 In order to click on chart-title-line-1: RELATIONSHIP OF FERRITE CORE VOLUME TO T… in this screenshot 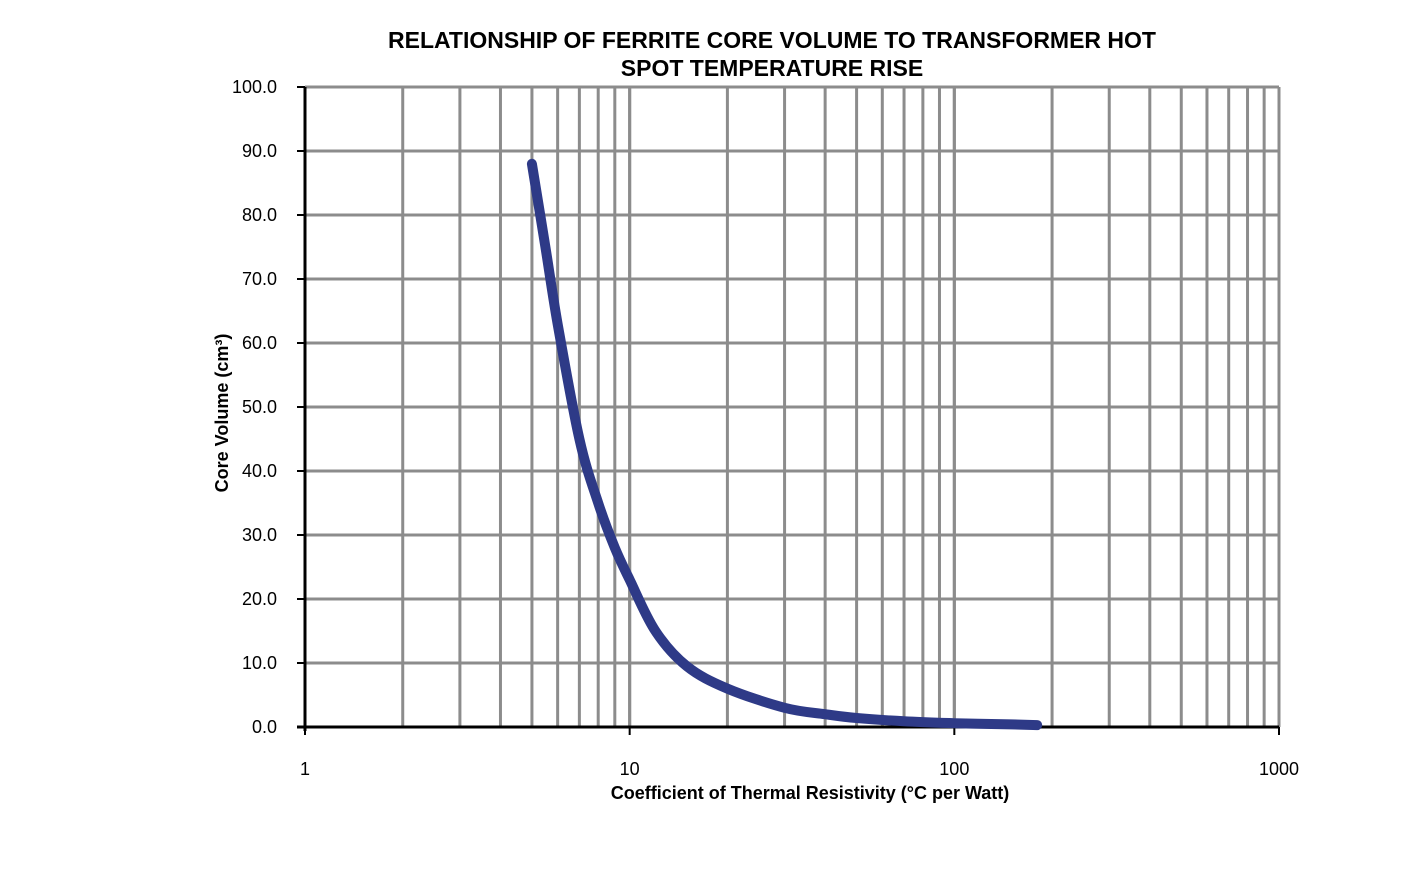, I will do `click(772, 40)`.